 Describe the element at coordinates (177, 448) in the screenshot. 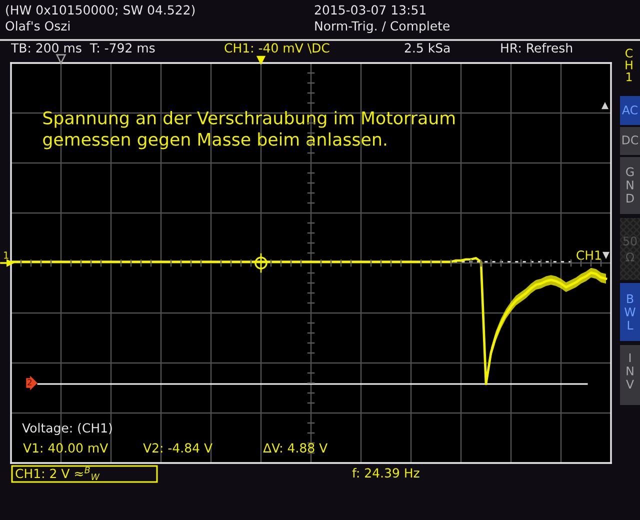

I see `text: V2: -4.84 V` at that location.